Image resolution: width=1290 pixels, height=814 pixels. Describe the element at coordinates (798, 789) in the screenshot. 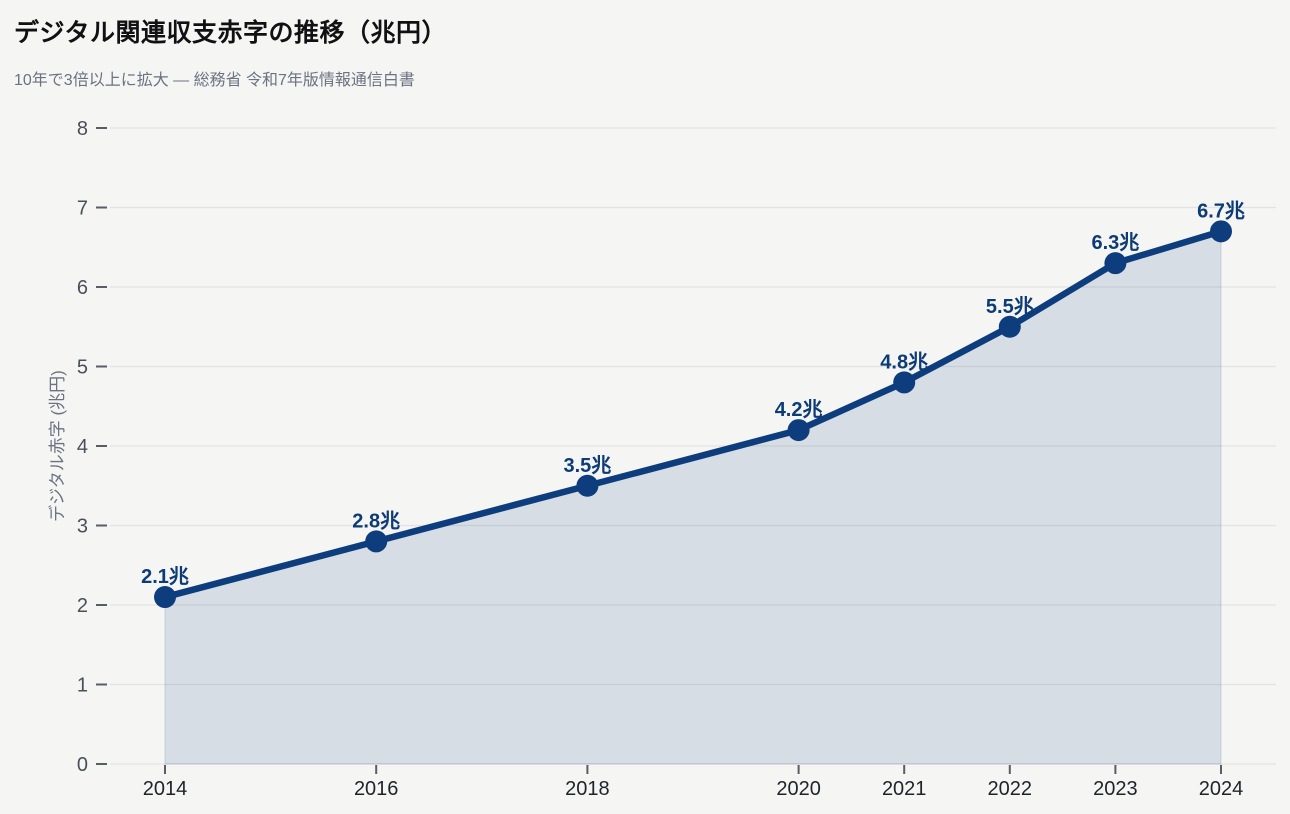

I see `x-tick-label: 2020` at that location.